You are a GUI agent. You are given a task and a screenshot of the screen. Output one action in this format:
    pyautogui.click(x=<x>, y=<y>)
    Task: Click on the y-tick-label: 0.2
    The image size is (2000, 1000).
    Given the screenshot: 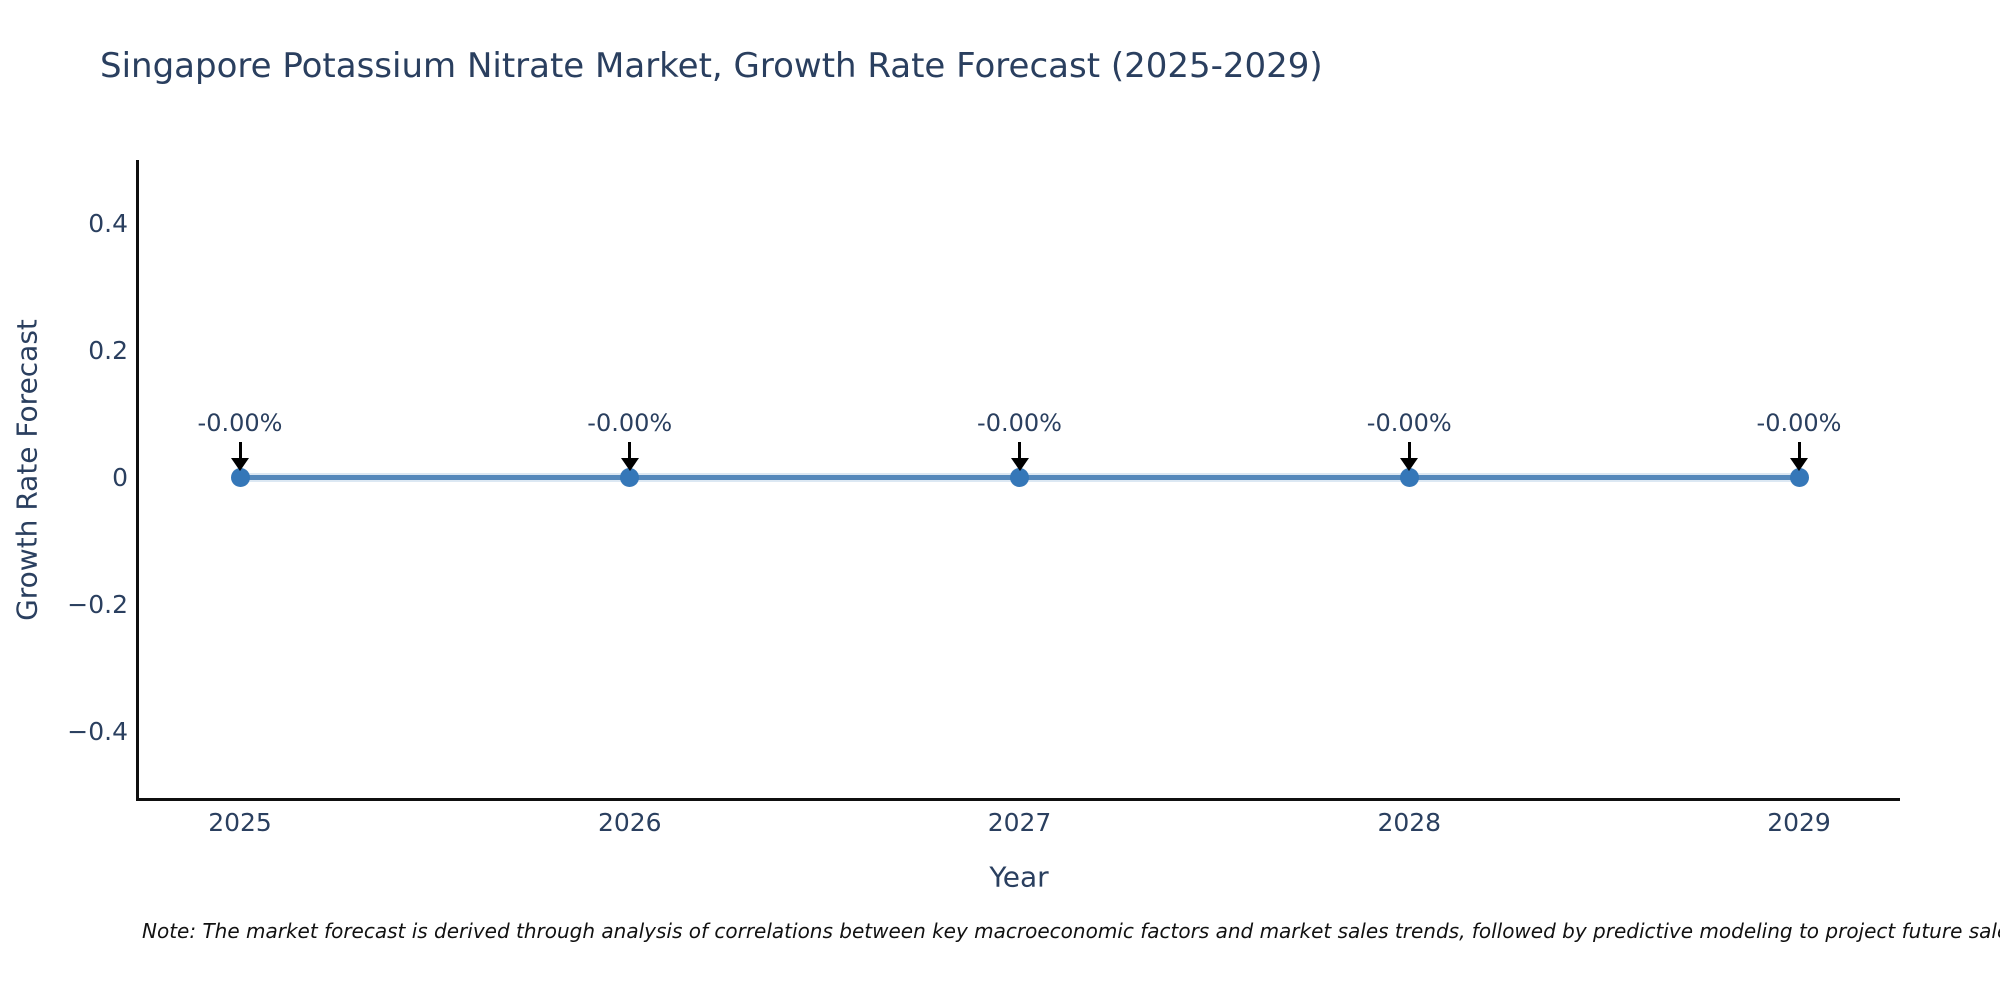 What is the action you would take?
    pyautogui.click(x=108, y=350)
    